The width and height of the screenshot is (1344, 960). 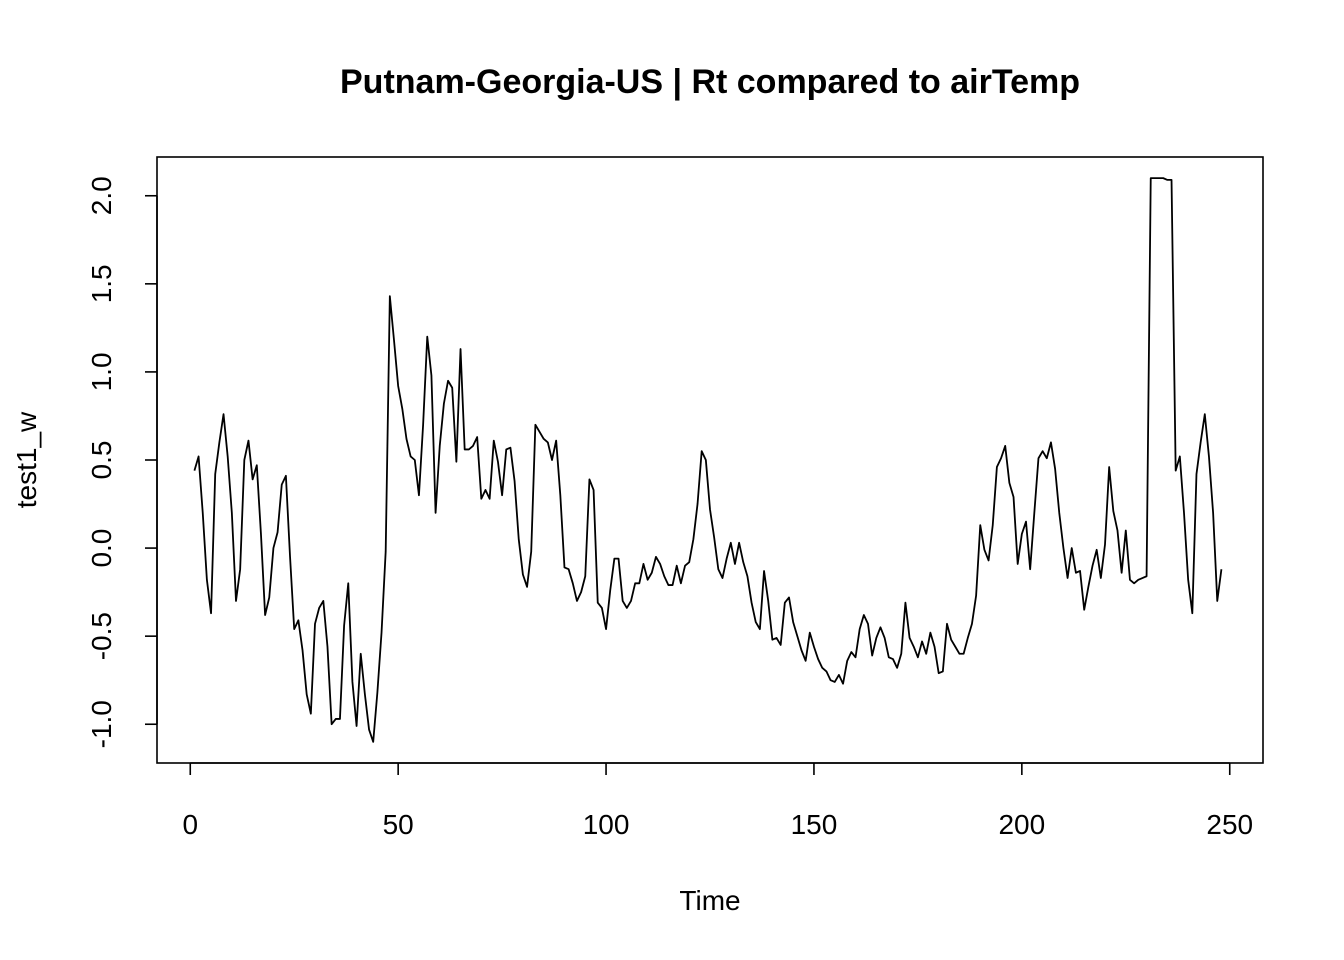 What do you see at coordinates (101, 283) in the screenshot?
I see `y-tick-label: 1.5` at bounding box center [101, 283].